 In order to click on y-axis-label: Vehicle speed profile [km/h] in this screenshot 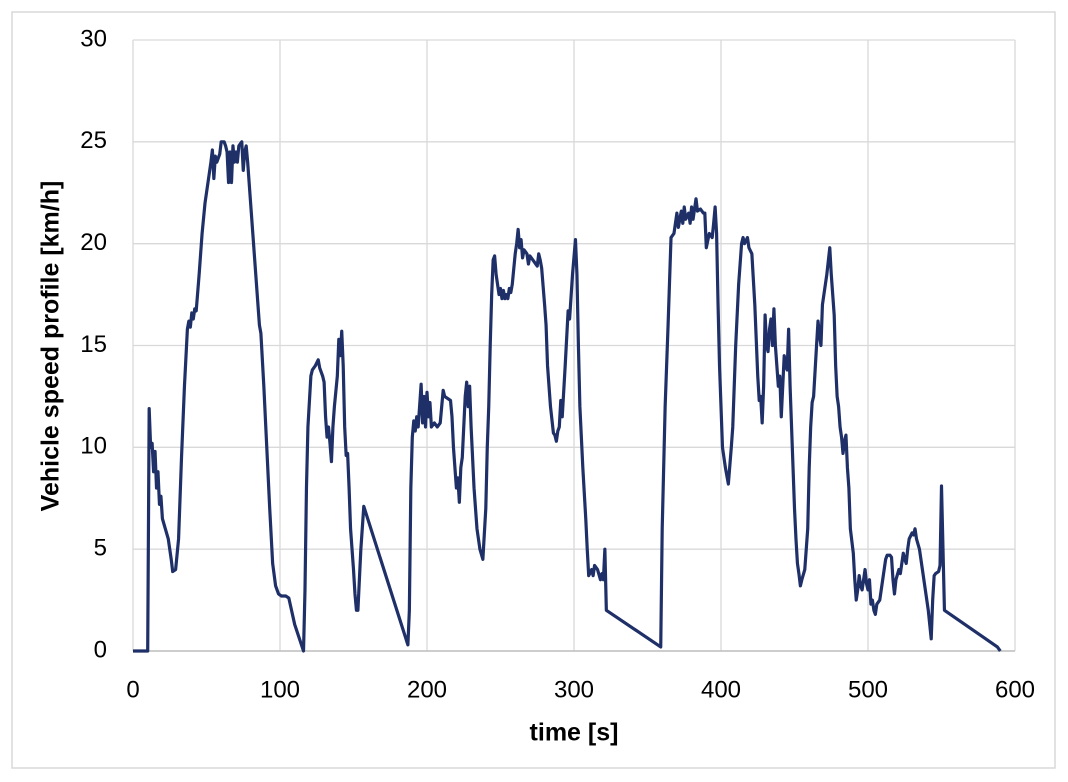, I will do `click(51, 346)`.